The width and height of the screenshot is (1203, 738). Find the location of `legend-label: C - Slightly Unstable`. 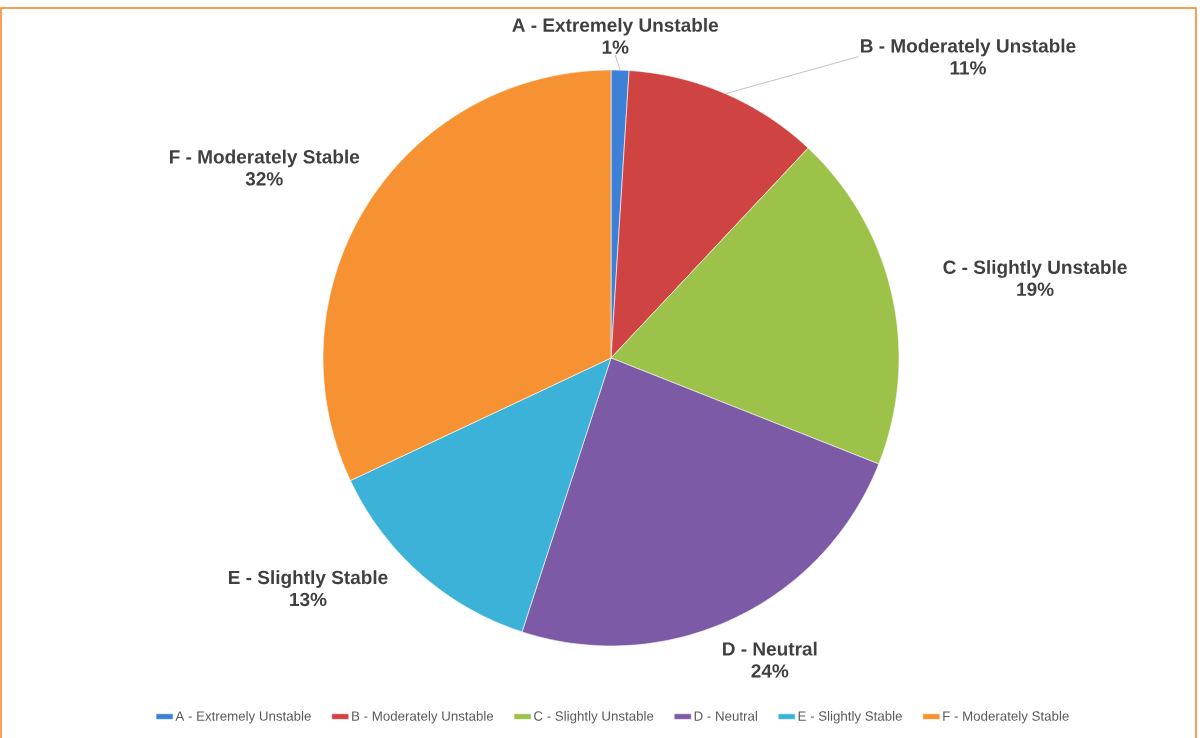

legend-label: C - Slightly Unstable is located at coordinates (594, 717).